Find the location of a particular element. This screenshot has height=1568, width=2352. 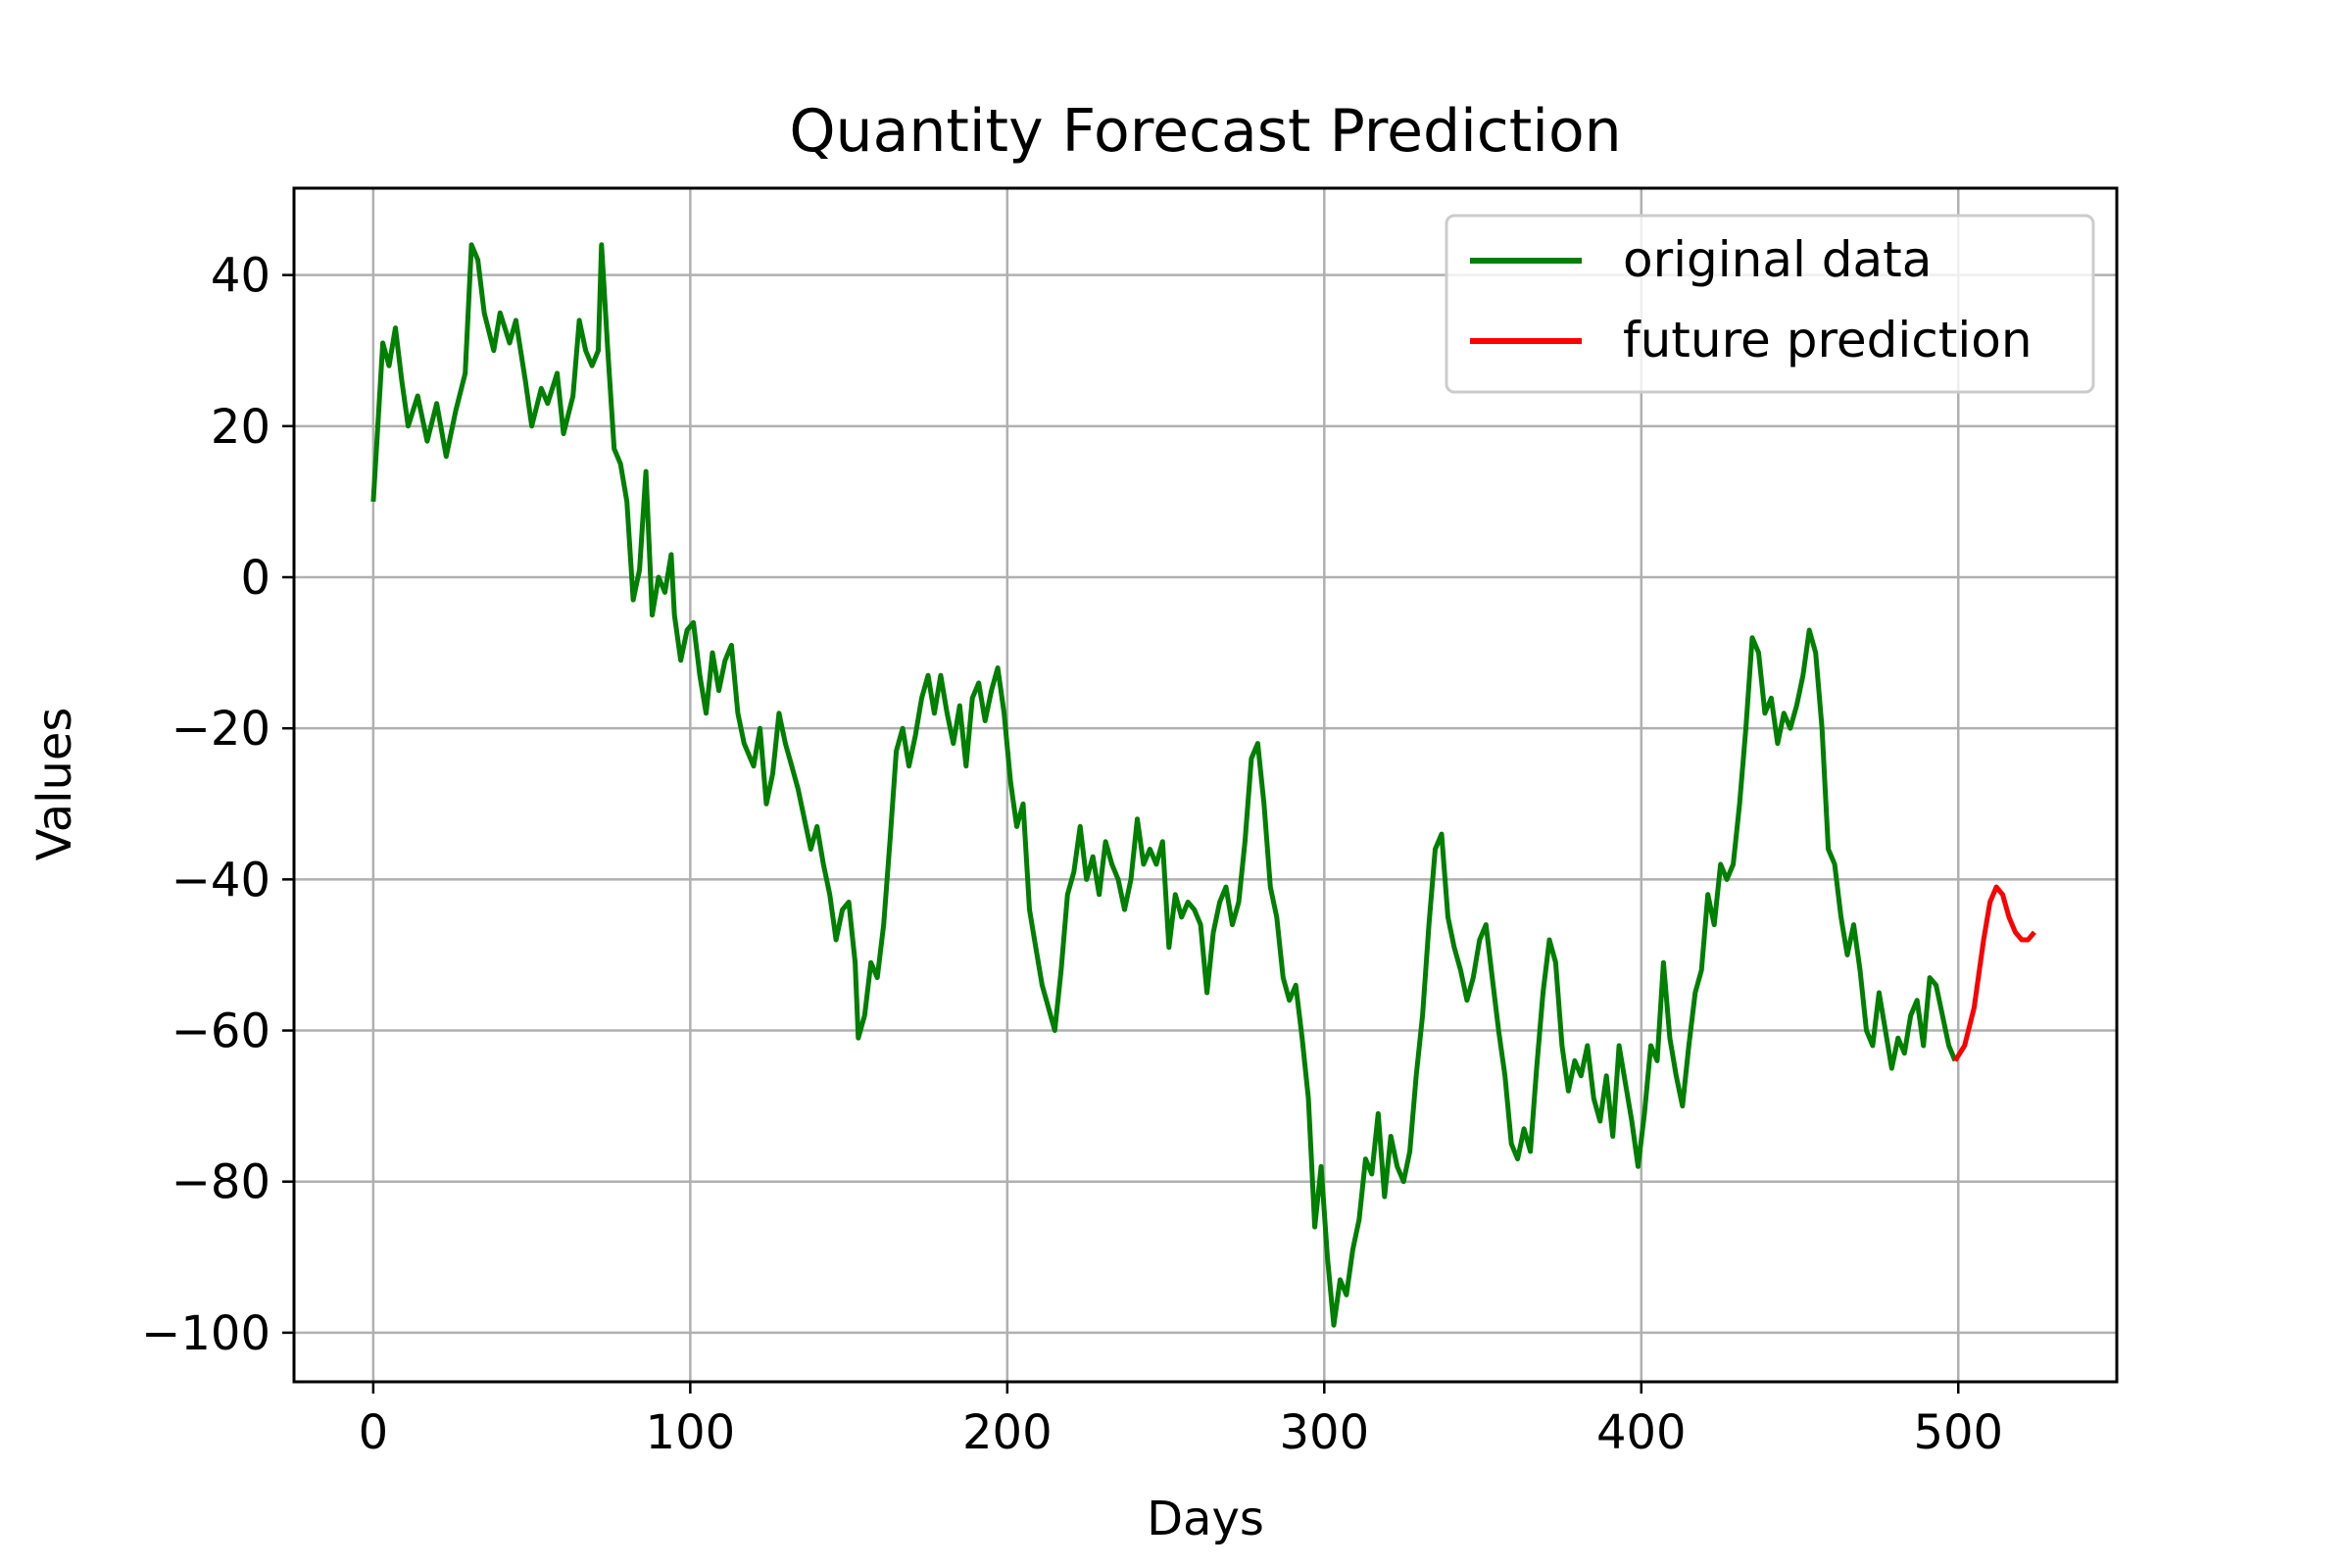

legend-label-prediction: future prediction is located at coordinates (1828, 340).